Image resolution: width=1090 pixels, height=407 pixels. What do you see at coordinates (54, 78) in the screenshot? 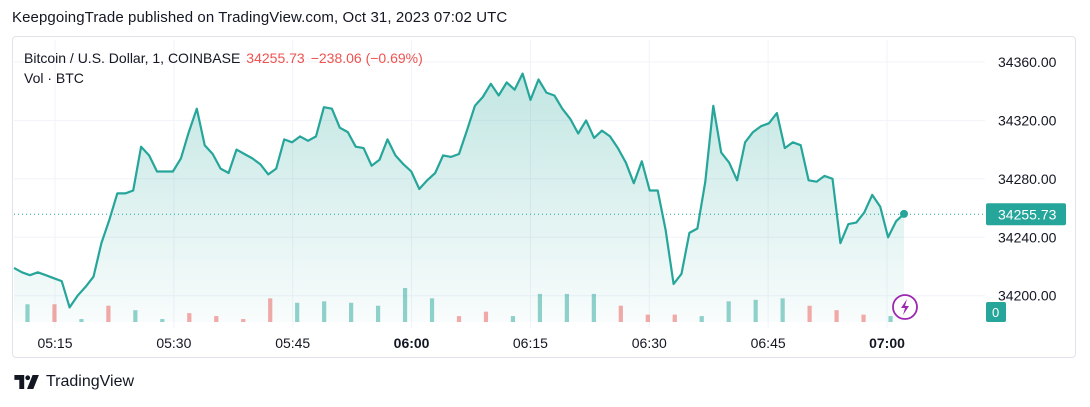
I see `volume-legend: Vol · BTC` at bounding box center [54, 78].